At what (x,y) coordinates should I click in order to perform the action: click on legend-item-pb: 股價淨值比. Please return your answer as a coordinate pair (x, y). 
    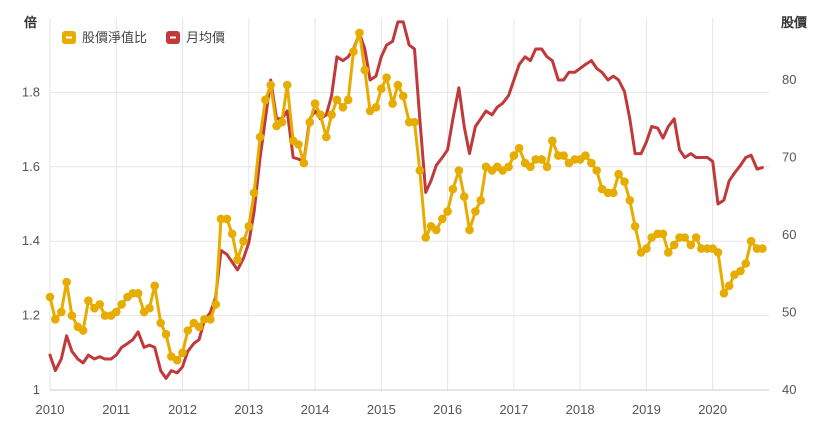
    Looking at the image, I should click on (104, 38).